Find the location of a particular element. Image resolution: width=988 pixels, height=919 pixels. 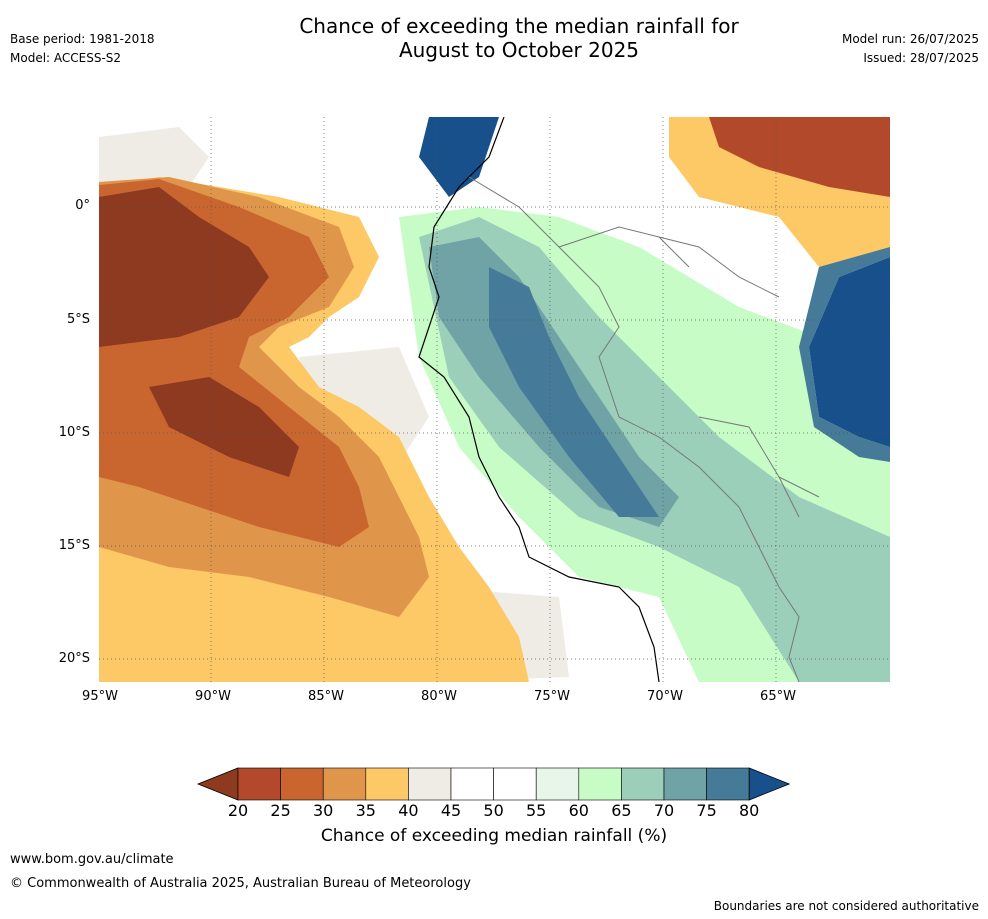

colorbar-tick-label: 50 is located at coordinates (493, 810).